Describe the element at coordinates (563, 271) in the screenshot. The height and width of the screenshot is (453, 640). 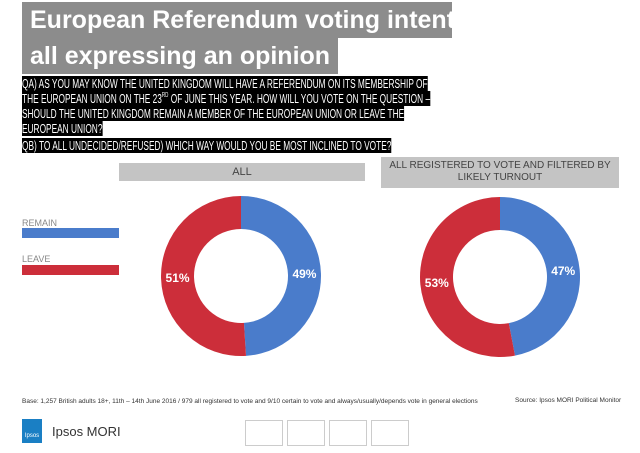
I see `data-label: 47%` at that location.